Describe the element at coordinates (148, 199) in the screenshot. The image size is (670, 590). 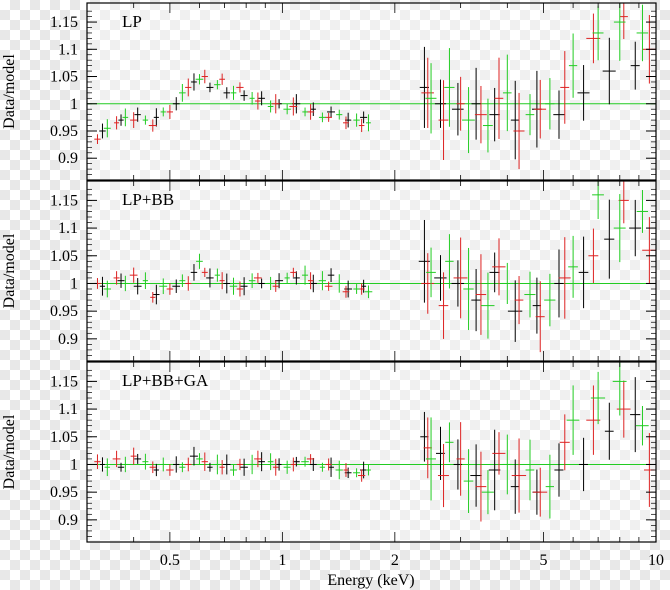
I see `panel-label: LP+BB` at that location.